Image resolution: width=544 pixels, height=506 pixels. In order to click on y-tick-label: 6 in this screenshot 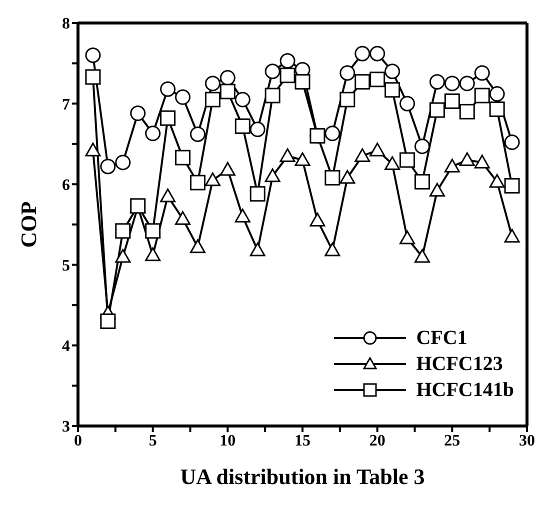, I will do `click(66, 185)`.